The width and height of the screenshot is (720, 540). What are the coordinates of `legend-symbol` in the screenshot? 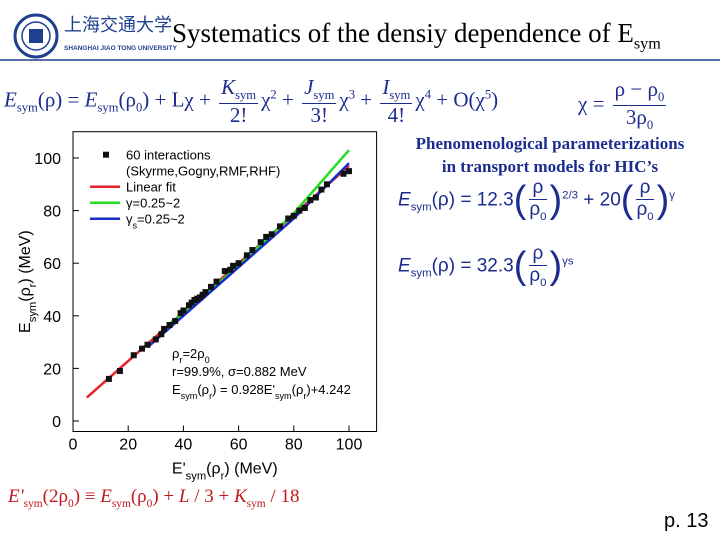 It's located at (106, 154).